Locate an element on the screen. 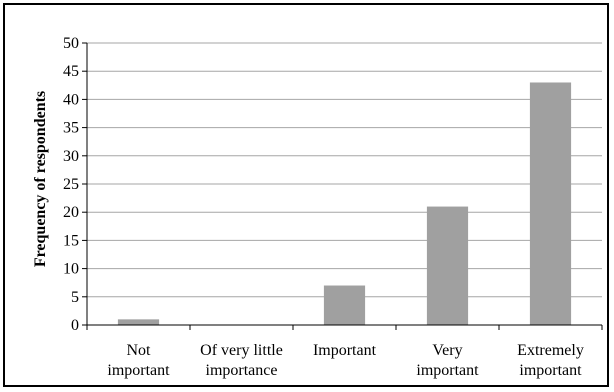 Image resolution: width=614 pixels, height=392 pixels. y-tick-label: 15 is located at coordinates (71, 240).